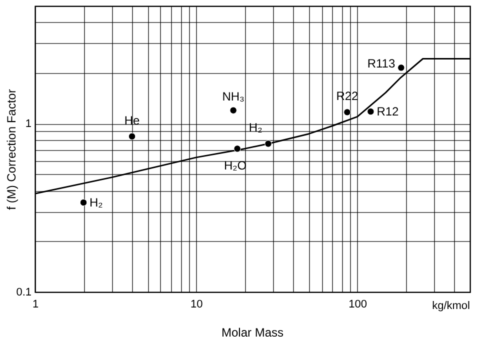 The width and height of the screenshot is (477, 337). What do you see at coordinates (196, 304) in the screenshot?
I see `x-tick-label: 10` at bounding box center [196, 304].